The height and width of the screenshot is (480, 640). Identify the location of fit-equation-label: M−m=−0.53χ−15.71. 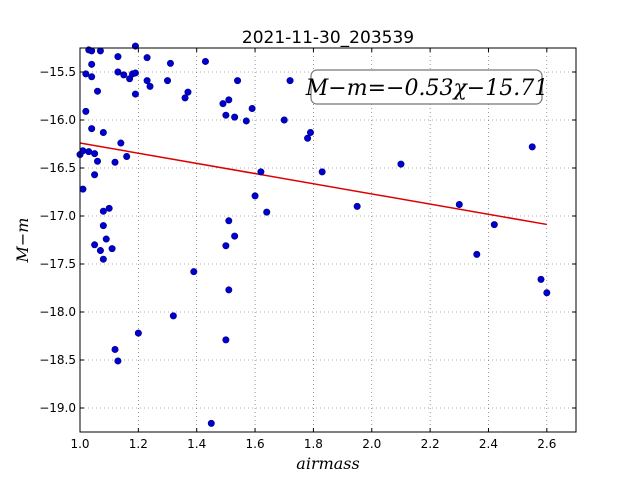
(426, 88).